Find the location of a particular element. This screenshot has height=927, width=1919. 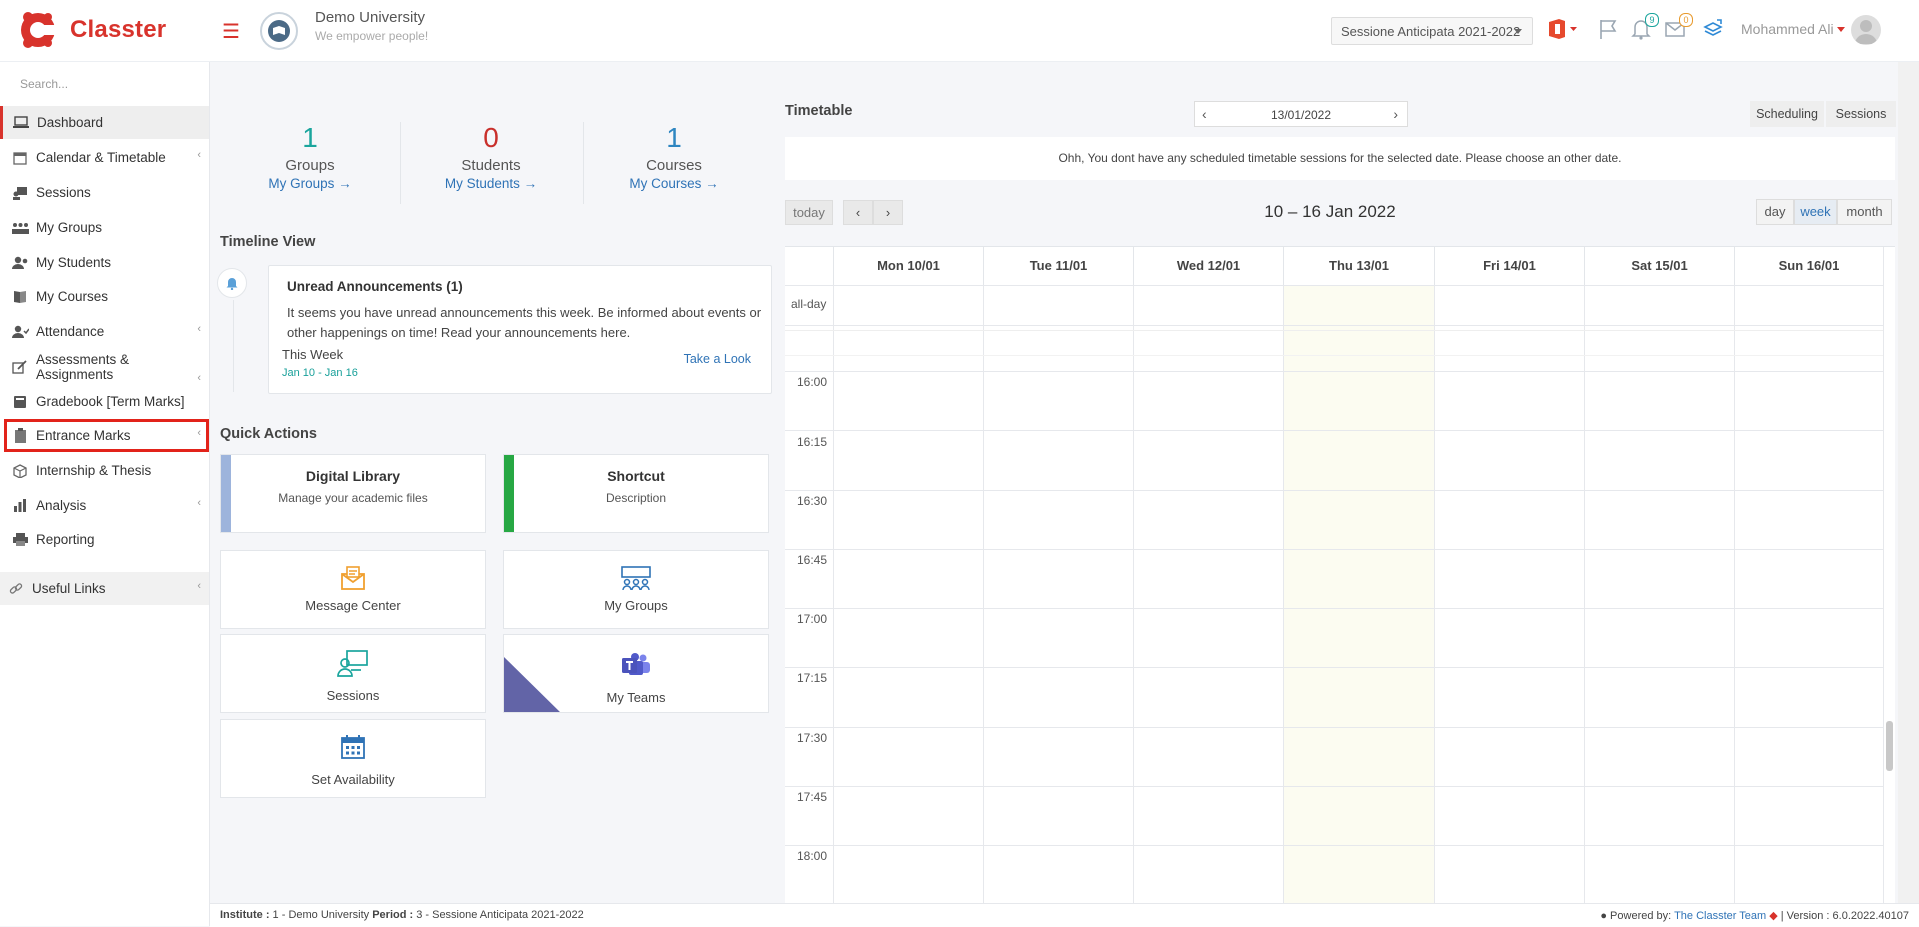

sidebar-item-my-groups: My Groups is located at coordinates (104, 227).